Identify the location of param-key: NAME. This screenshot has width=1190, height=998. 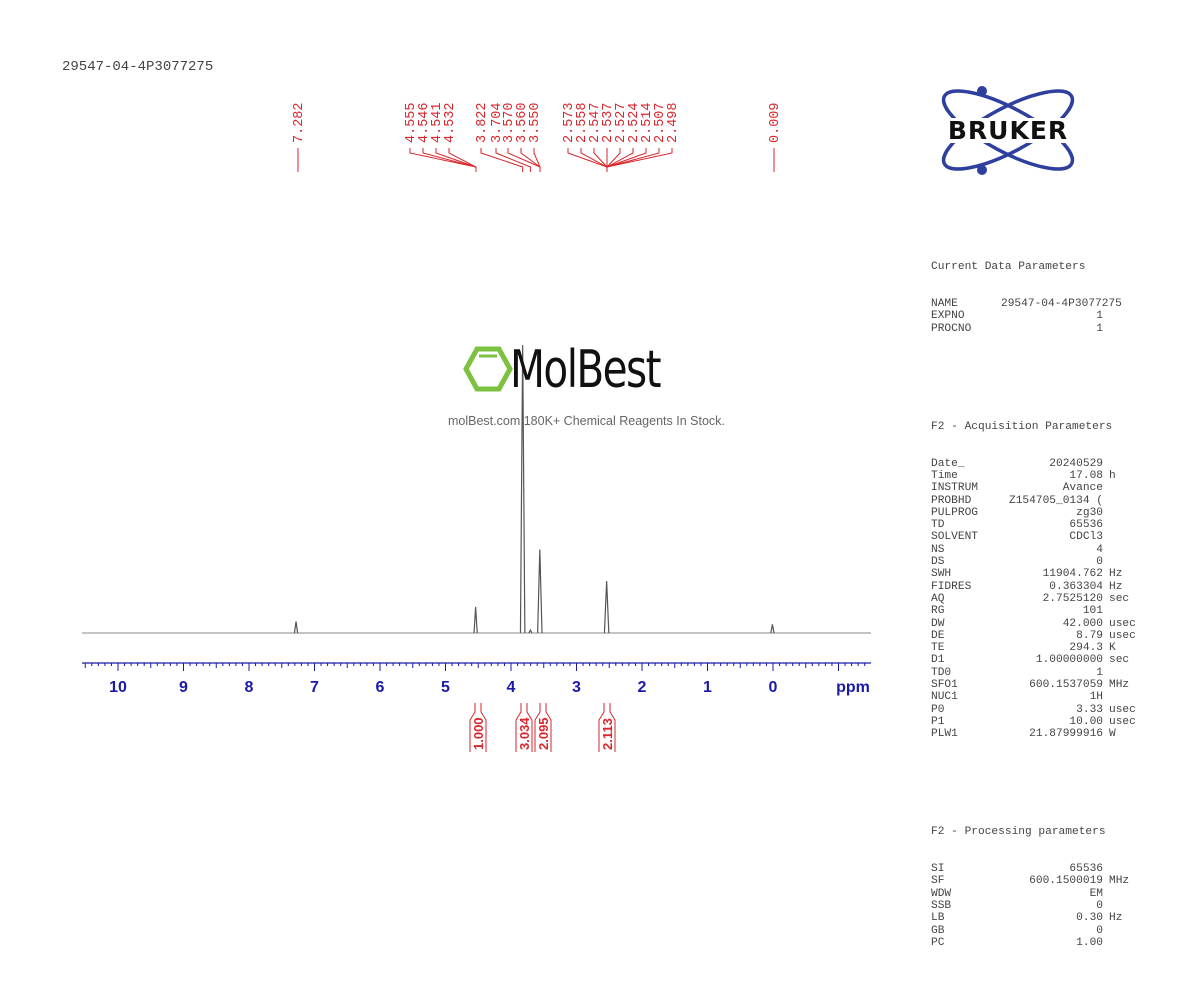
(944, 304).